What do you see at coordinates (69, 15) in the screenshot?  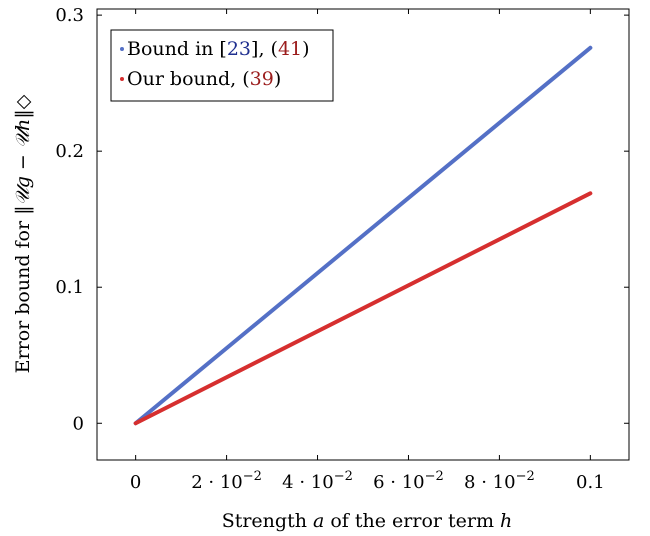 I see `y-tick-label-3: 0.3` at bounding box center [69, 15].